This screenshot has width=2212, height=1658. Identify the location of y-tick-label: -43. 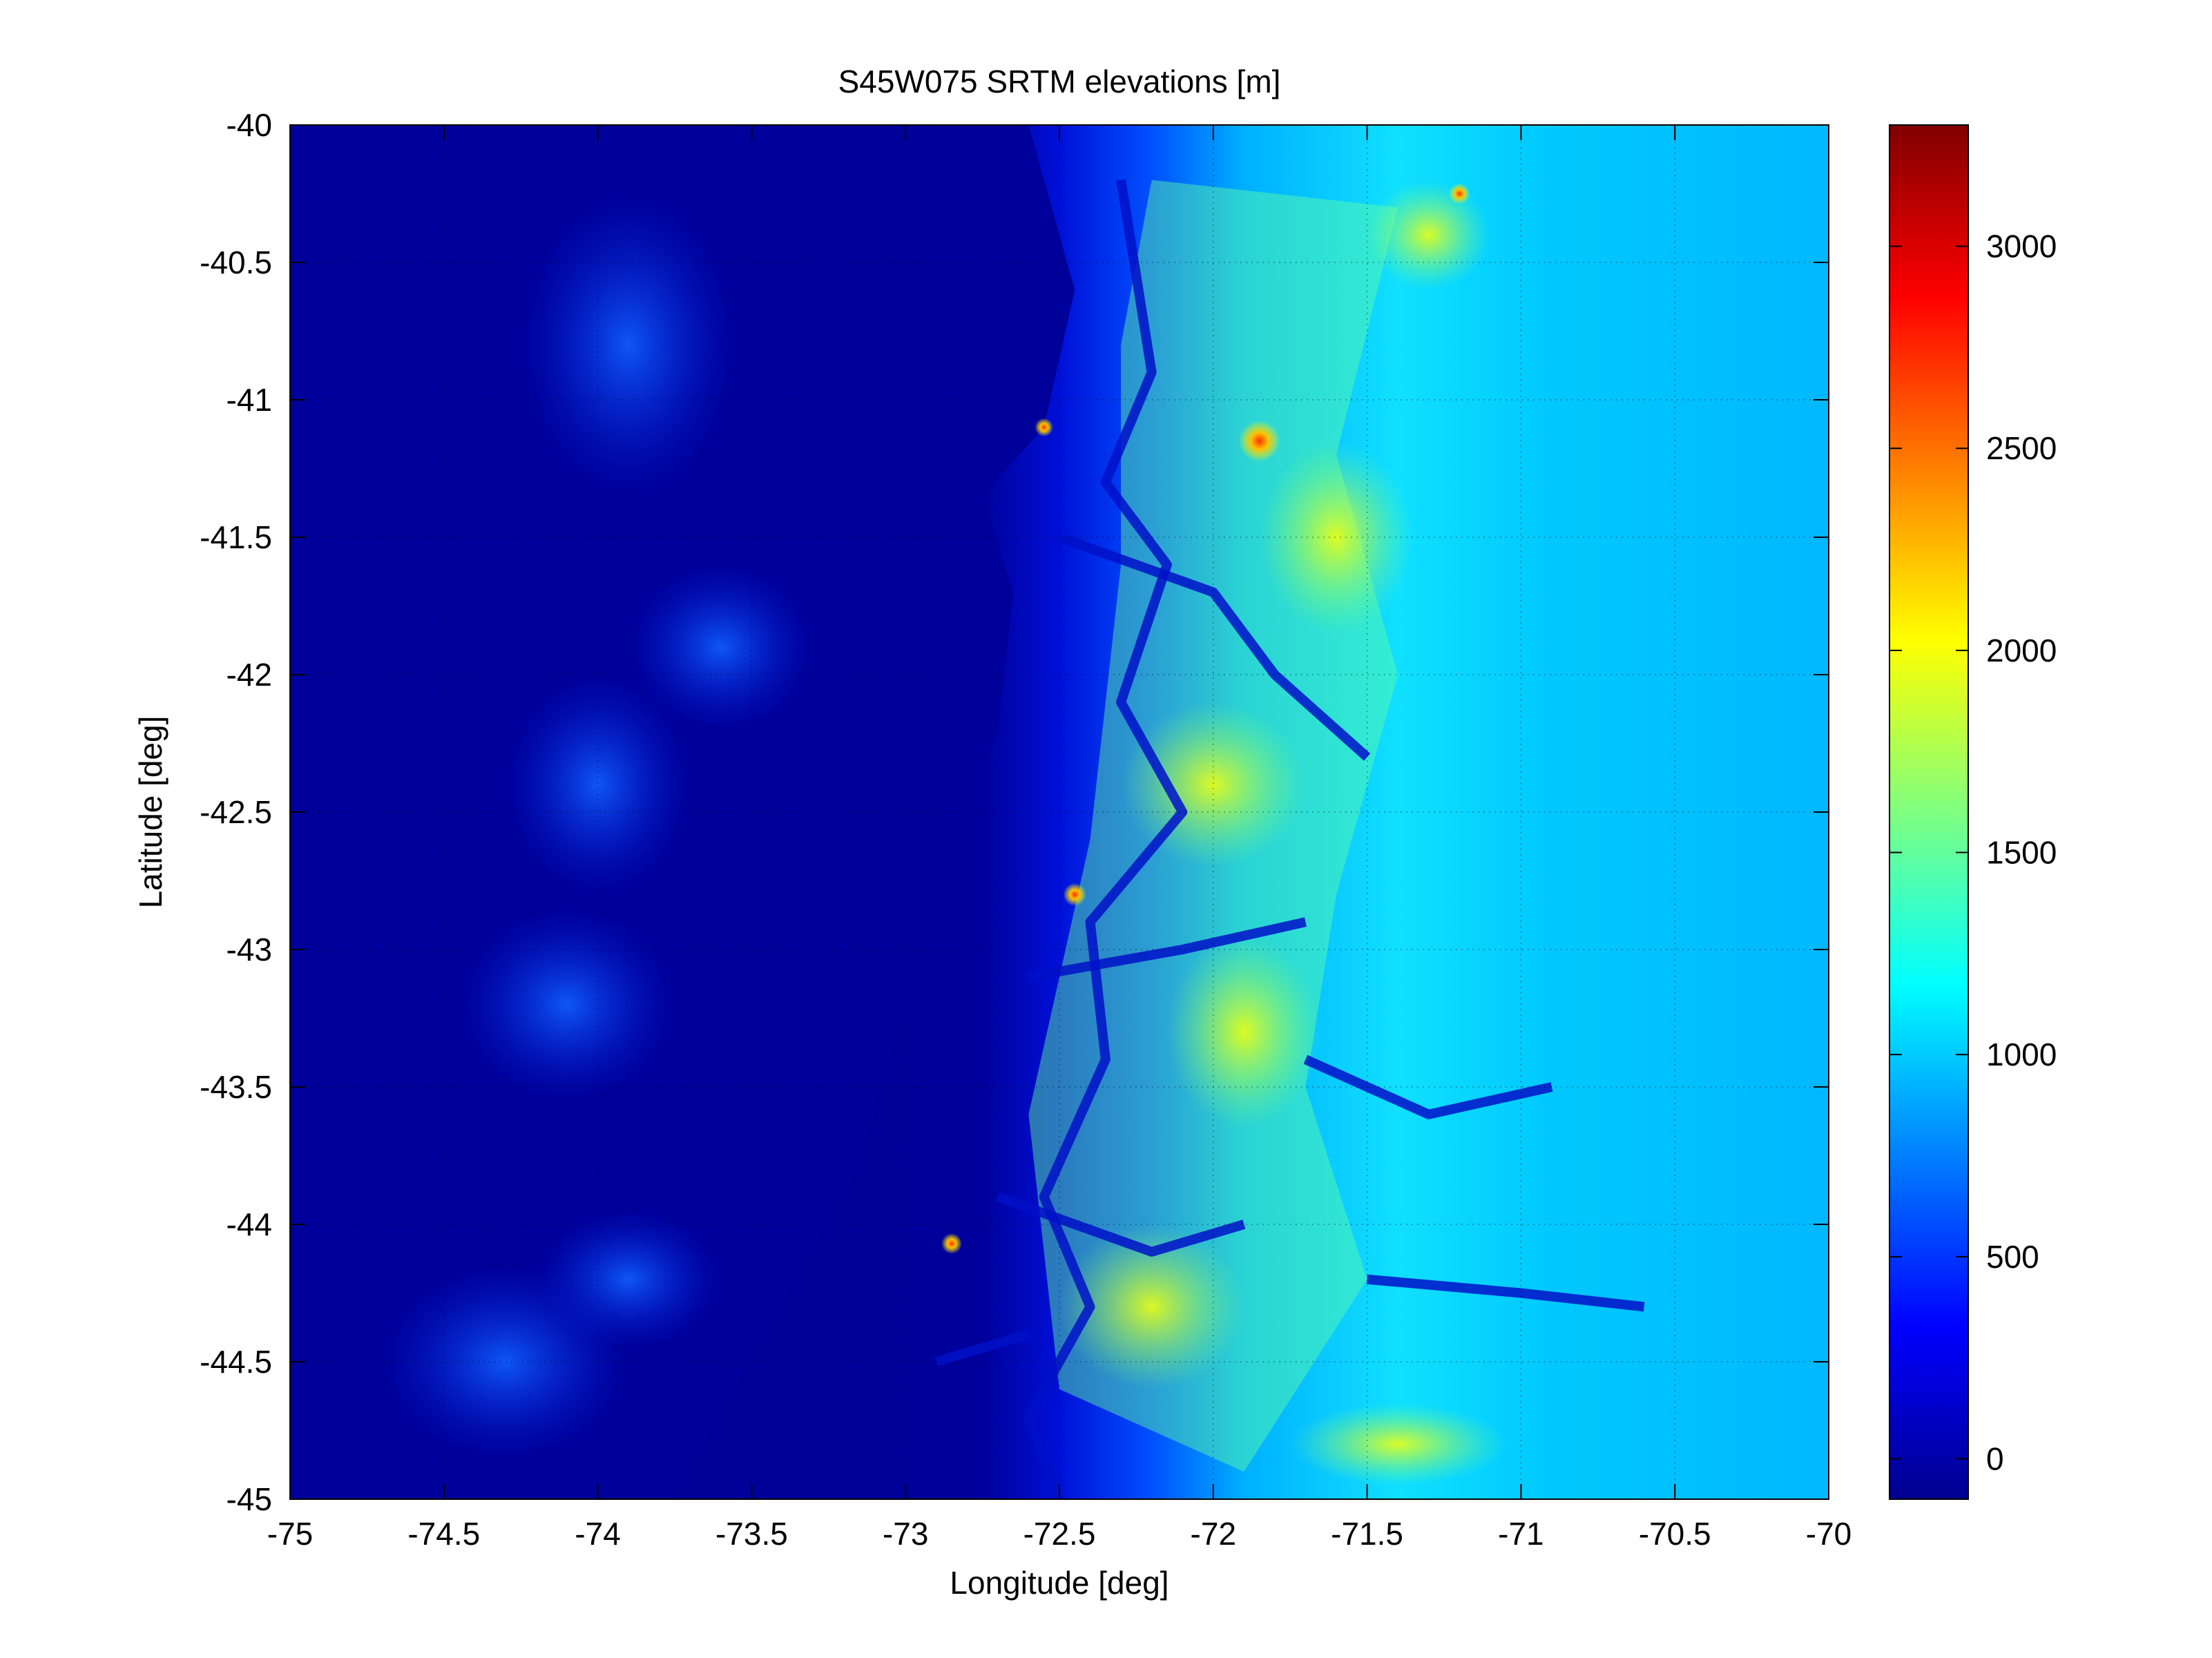
(250, 949).